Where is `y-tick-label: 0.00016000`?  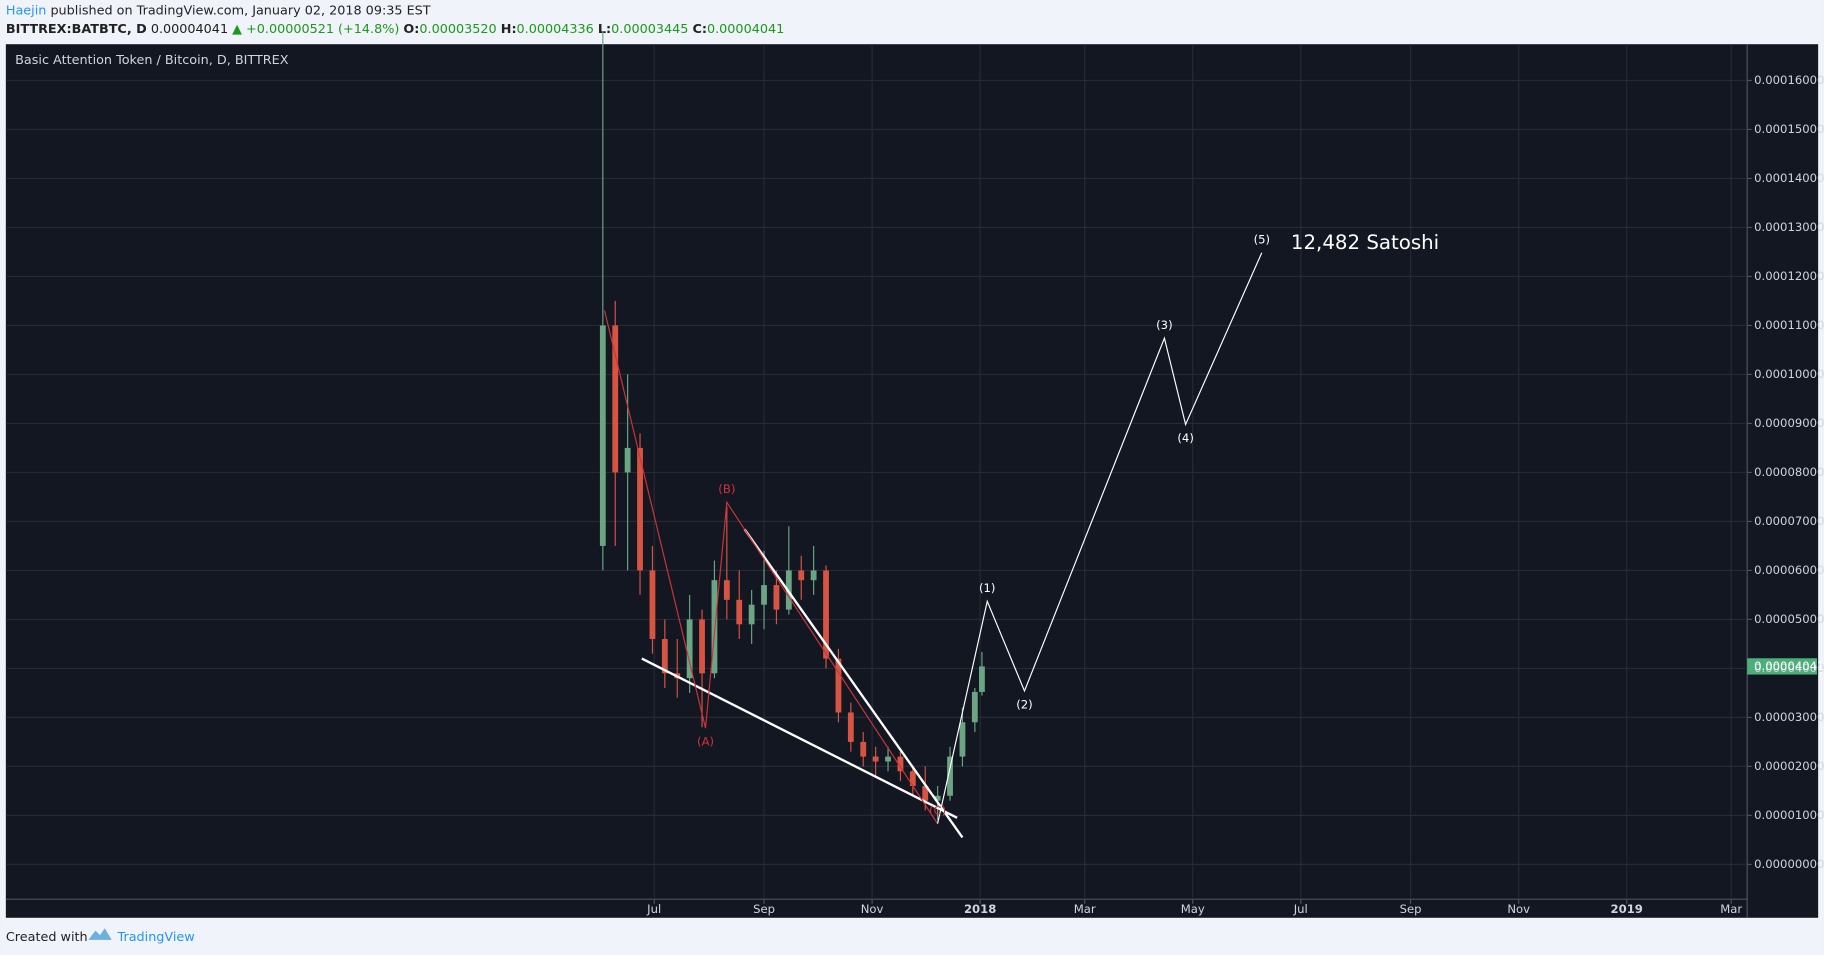
y-tick-label: 0.00016000 is located at coordinates (1789, 80).